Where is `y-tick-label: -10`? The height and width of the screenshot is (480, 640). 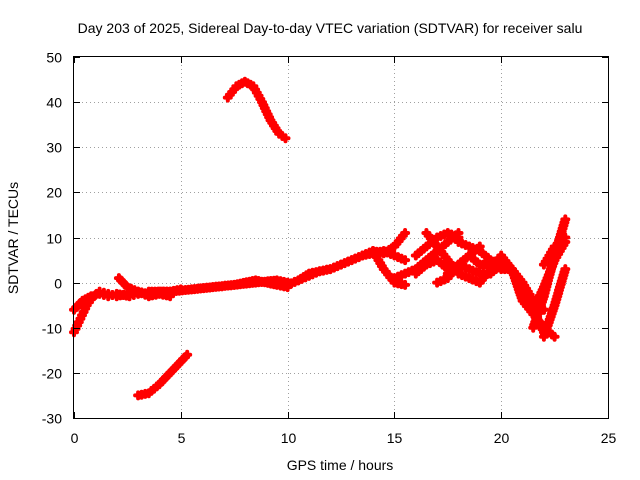
y-tick-label: -10 is located at coordinates (52, 329).